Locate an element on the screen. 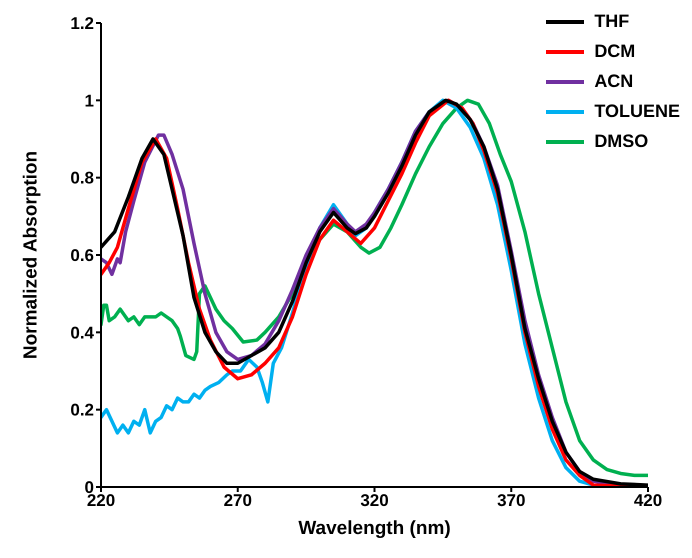 The height and width of the screenshot is (558, 692). y-axis-title: Normalized Absorption is located at coordinates (31, 255).